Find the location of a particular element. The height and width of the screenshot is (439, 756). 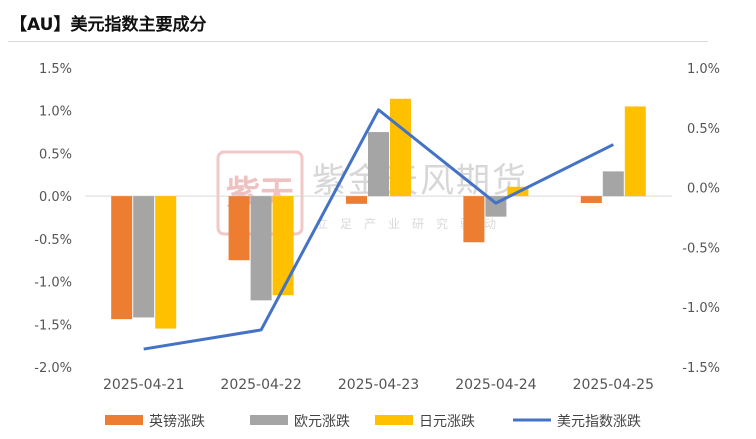

watermark-slogan: 立足产业研究驱动 is located at coordinates (412, 223).